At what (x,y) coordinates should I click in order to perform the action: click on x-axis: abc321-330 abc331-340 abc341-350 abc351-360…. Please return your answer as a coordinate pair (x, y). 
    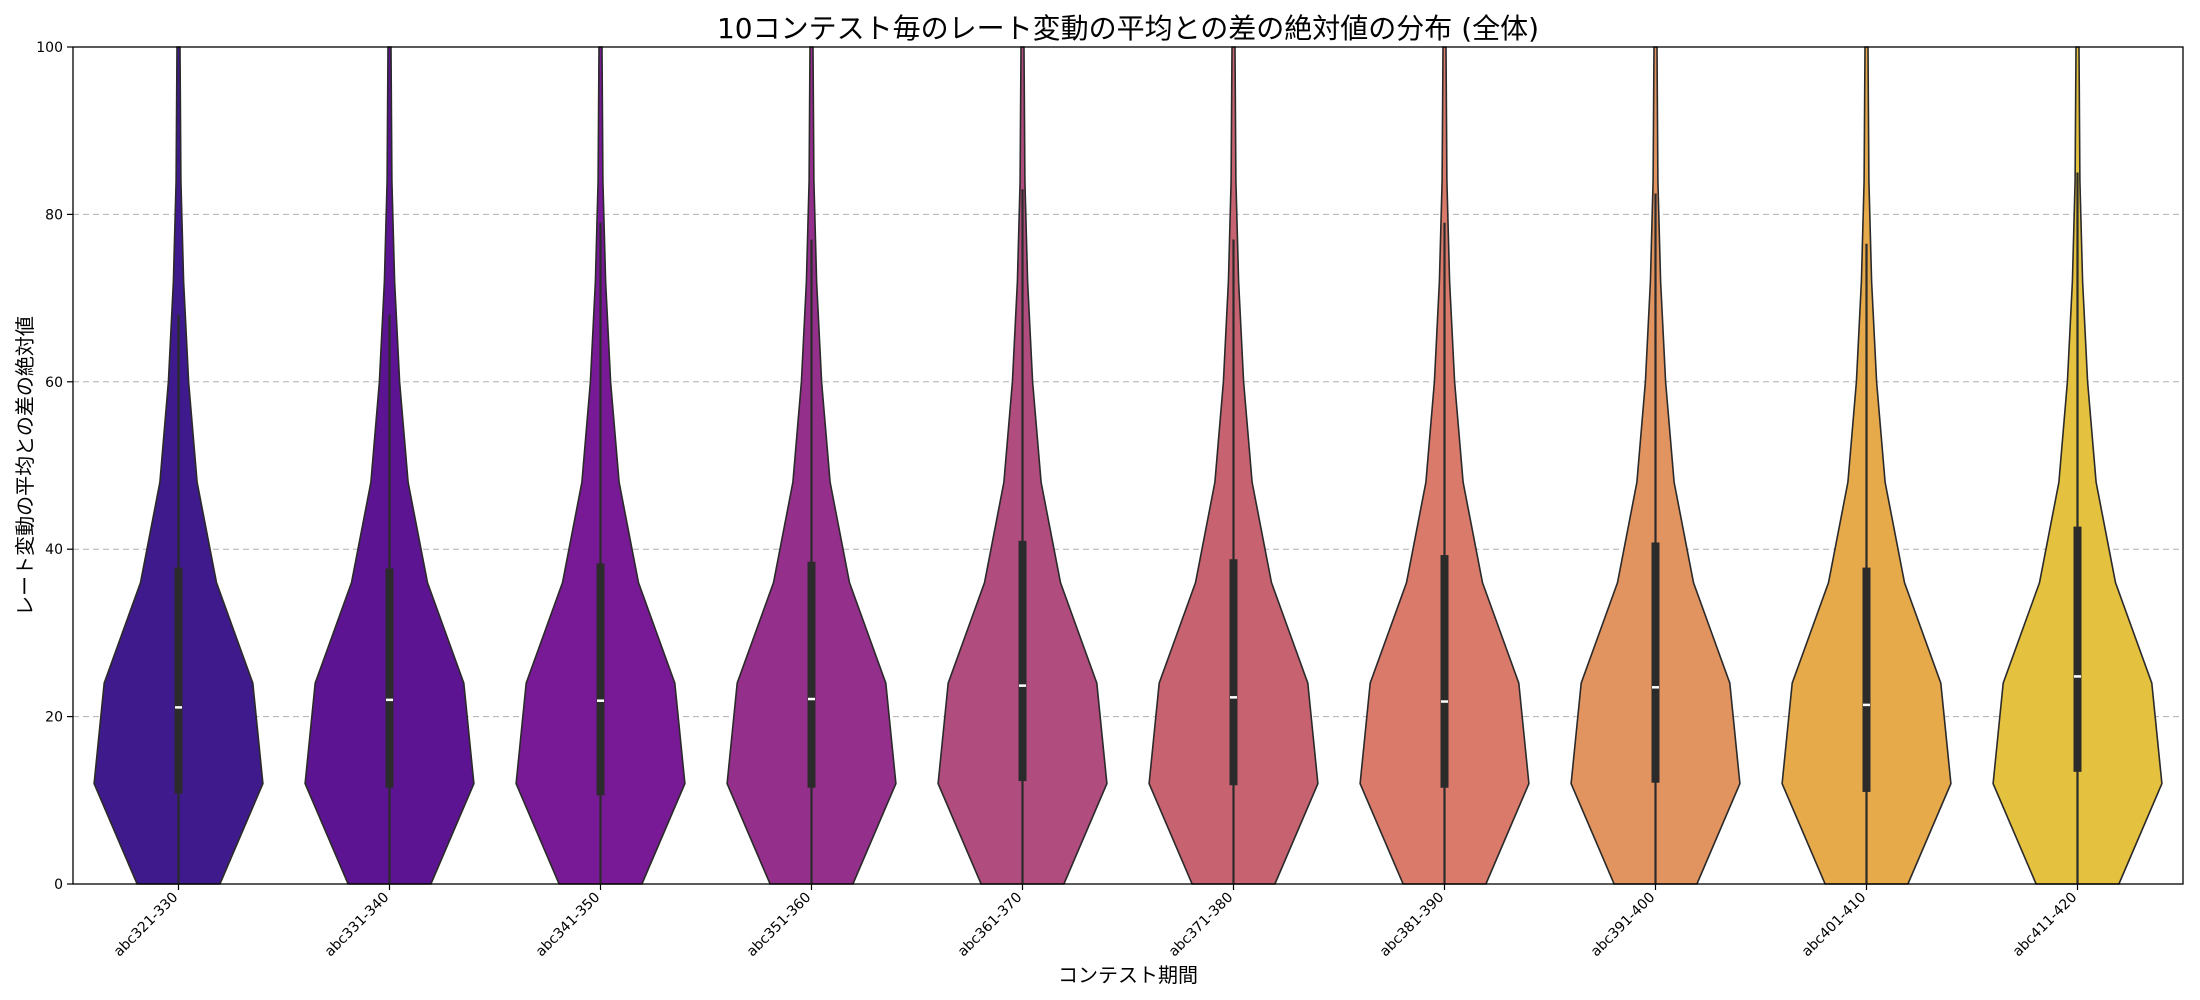
    Looking at the image, I should click on (1095, 922).